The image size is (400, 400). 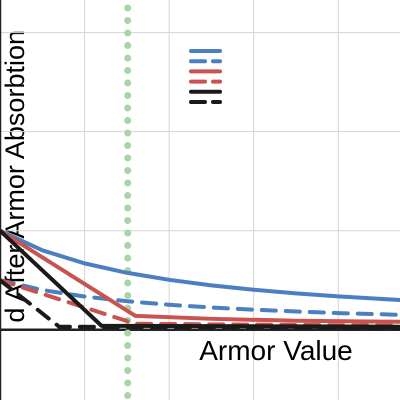 What do you see at coordinates (200, 304) in the screenshot?
I see `line-series` at bounding box center [200, 304].